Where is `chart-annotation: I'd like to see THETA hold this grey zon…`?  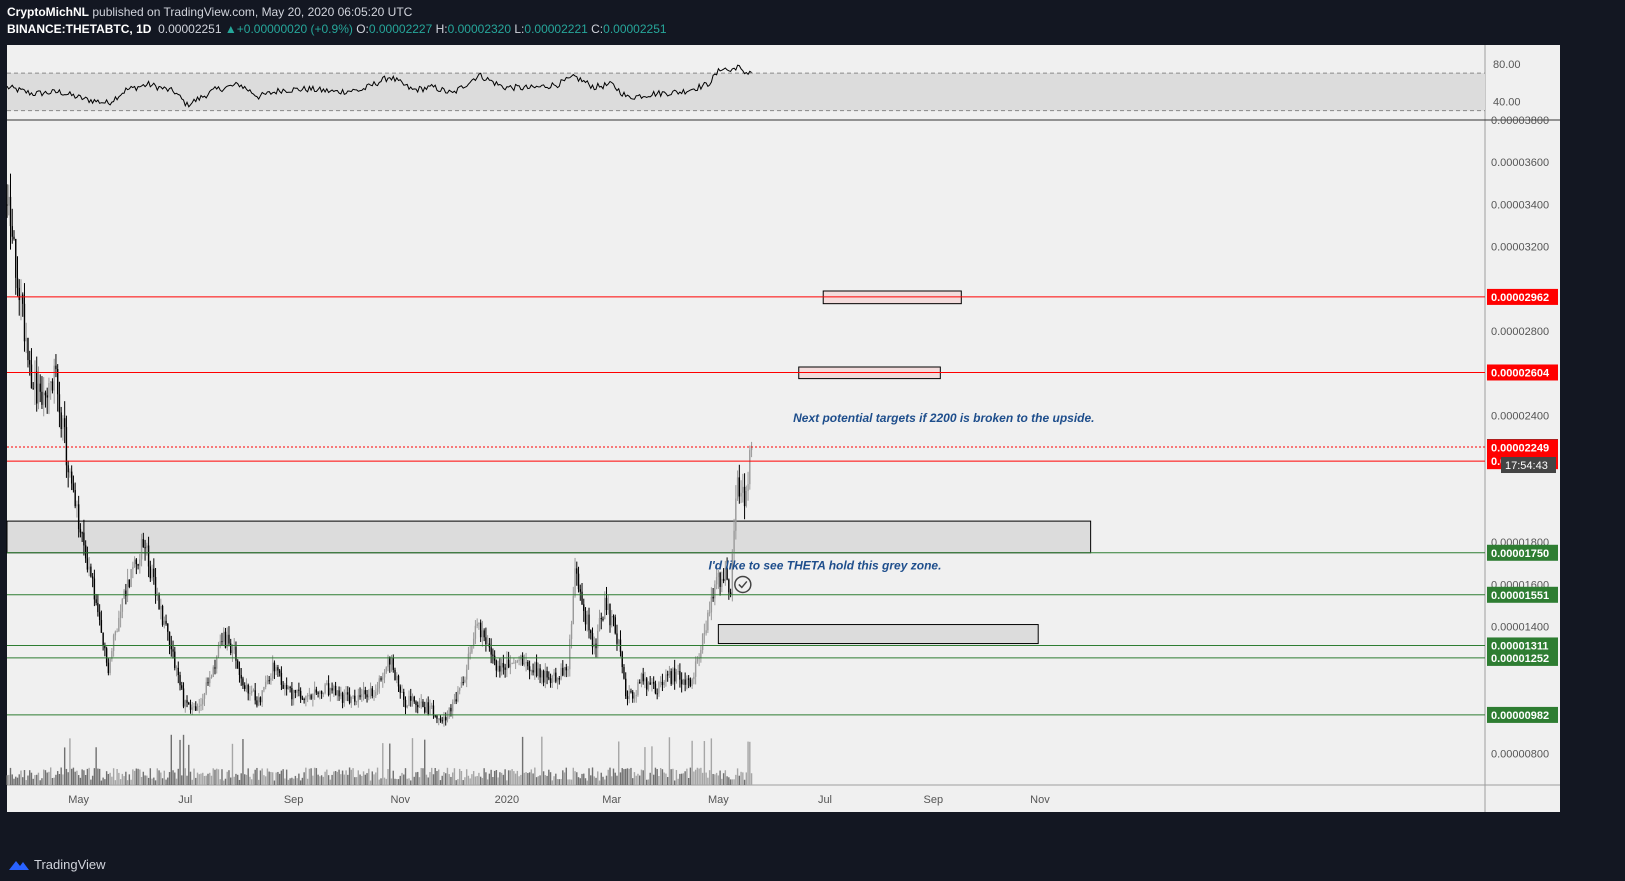 chart-annotation: I'd like to see THETA hold this grey zon… is located at coordinates (825, 566).